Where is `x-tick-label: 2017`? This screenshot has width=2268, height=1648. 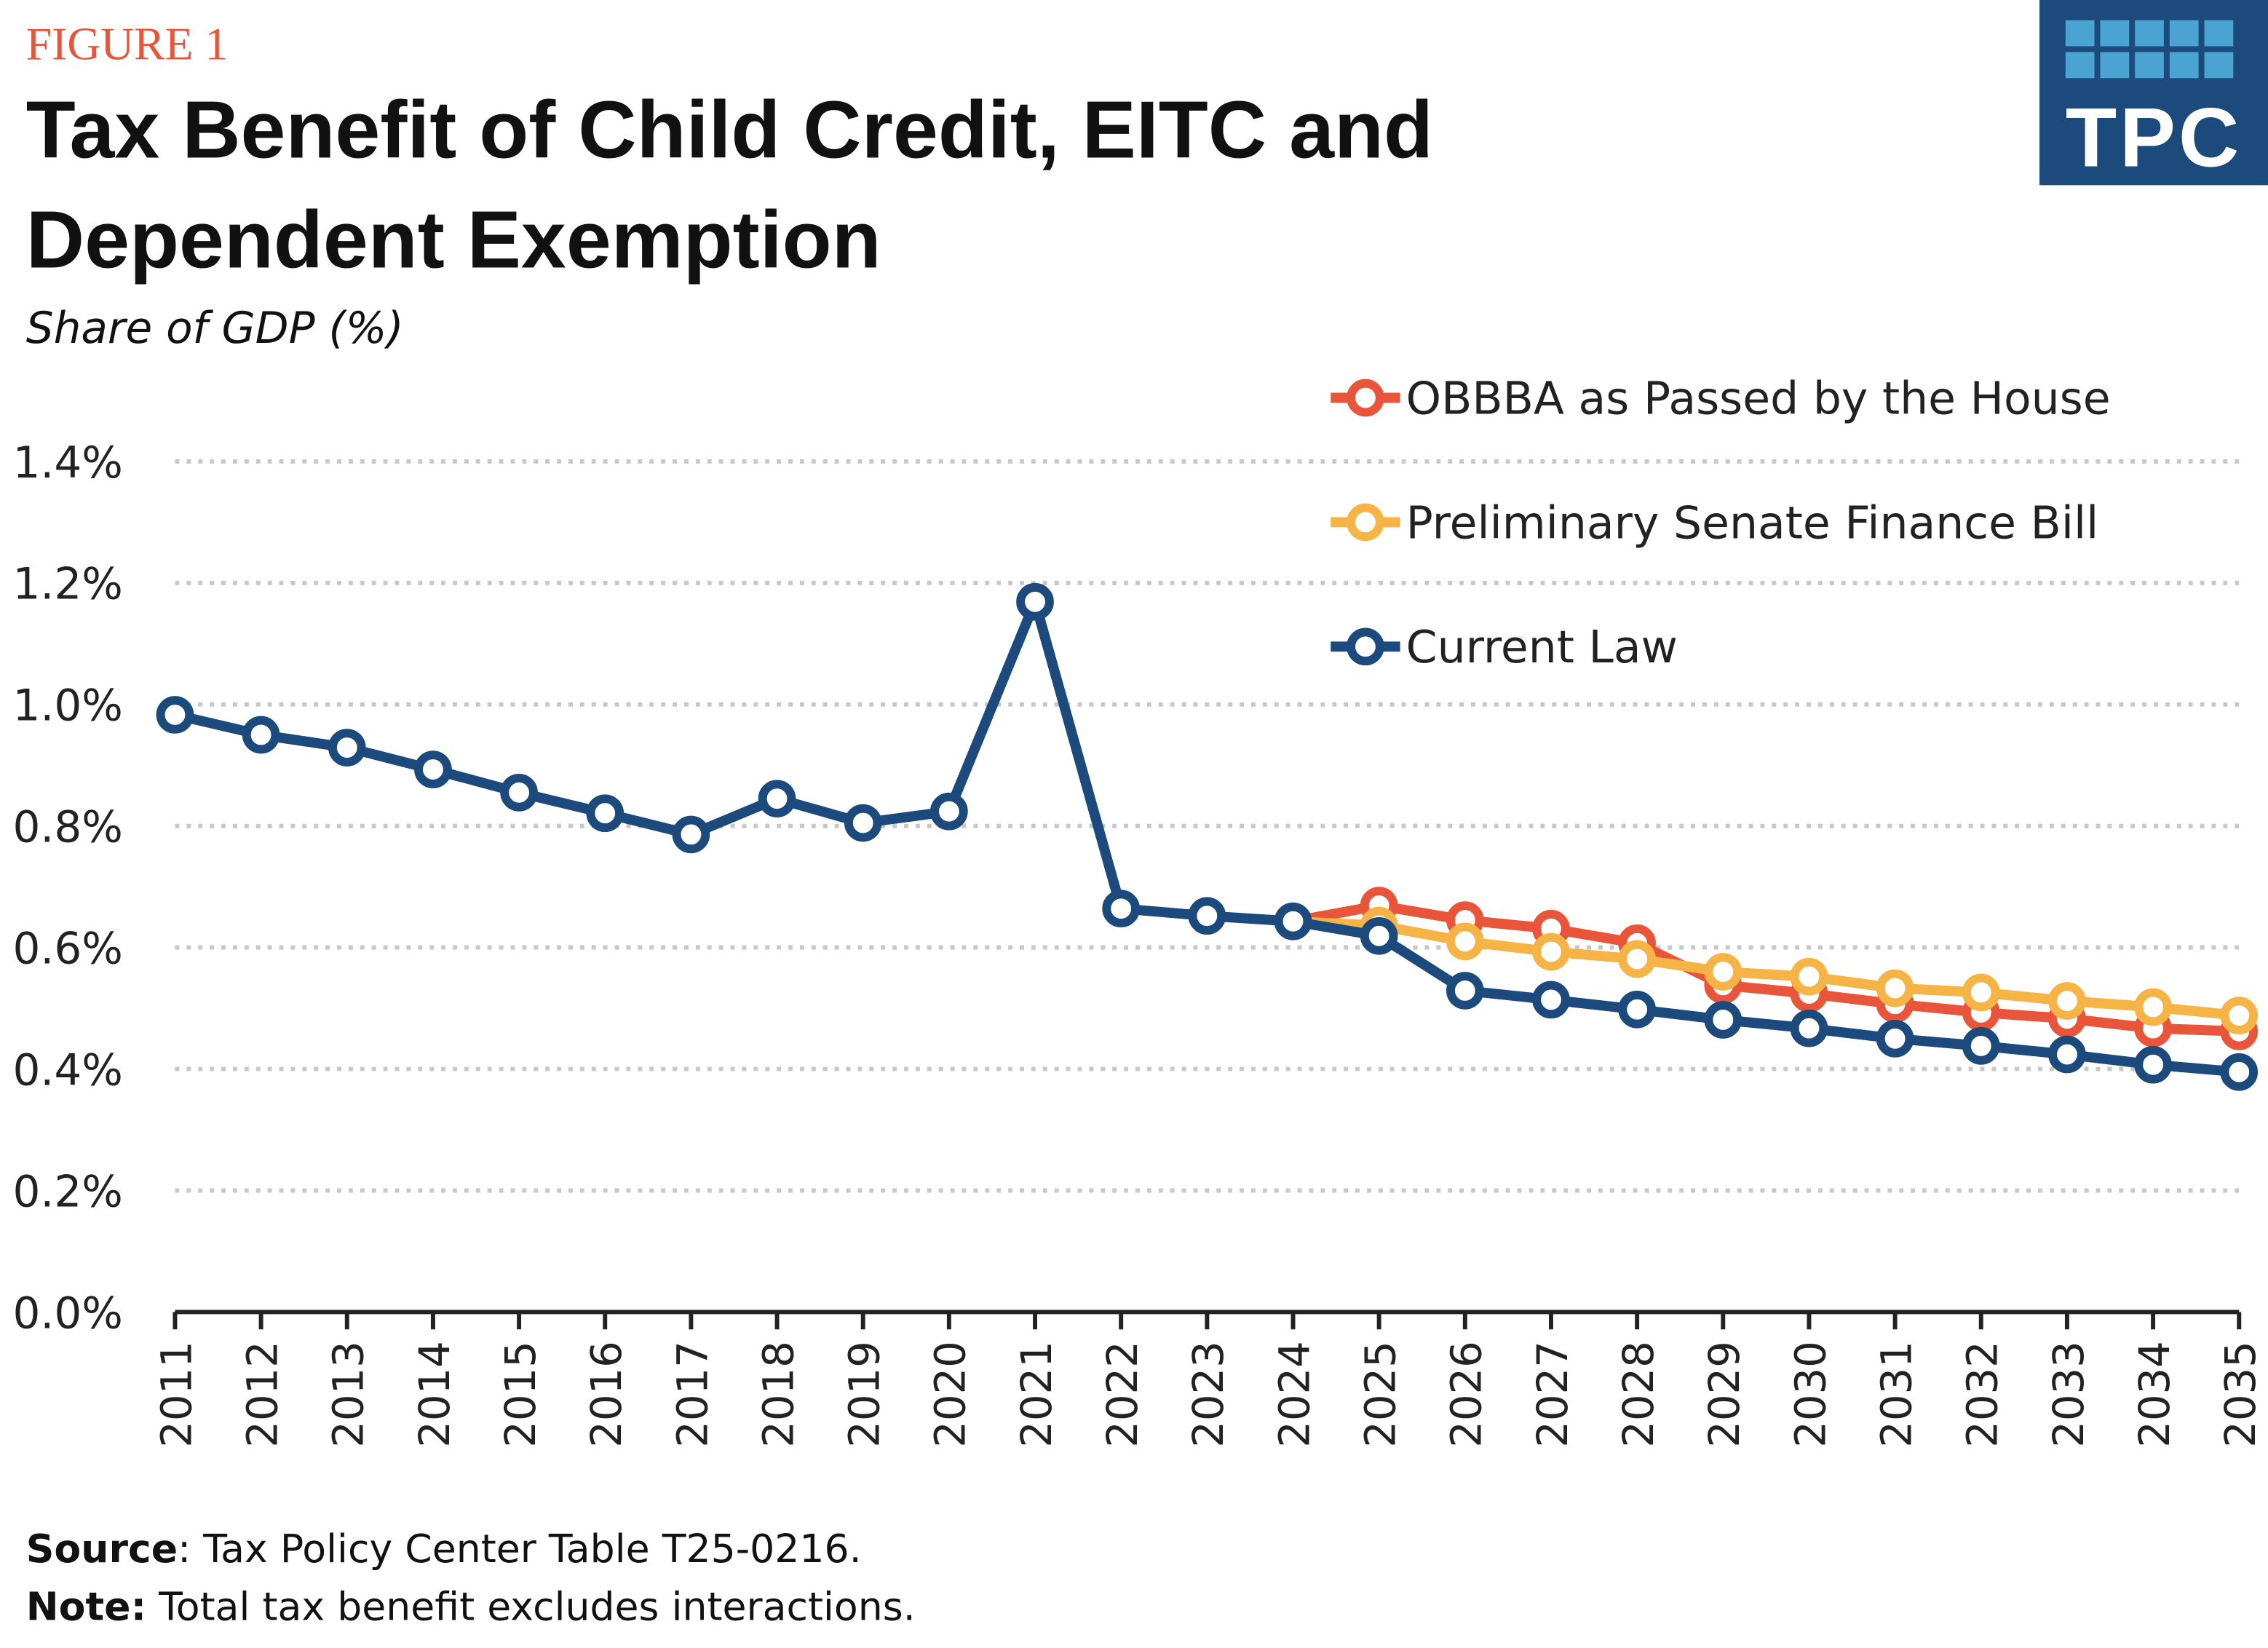 x-tick-label: 2017 is located at coordinates (692, 1394).